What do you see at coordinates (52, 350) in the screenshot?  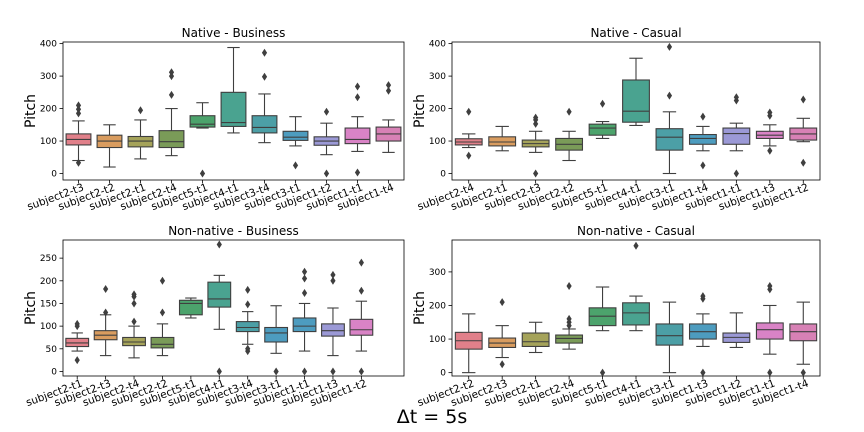 I see `y-tick-label: 50` at bounding box center [52, 350].